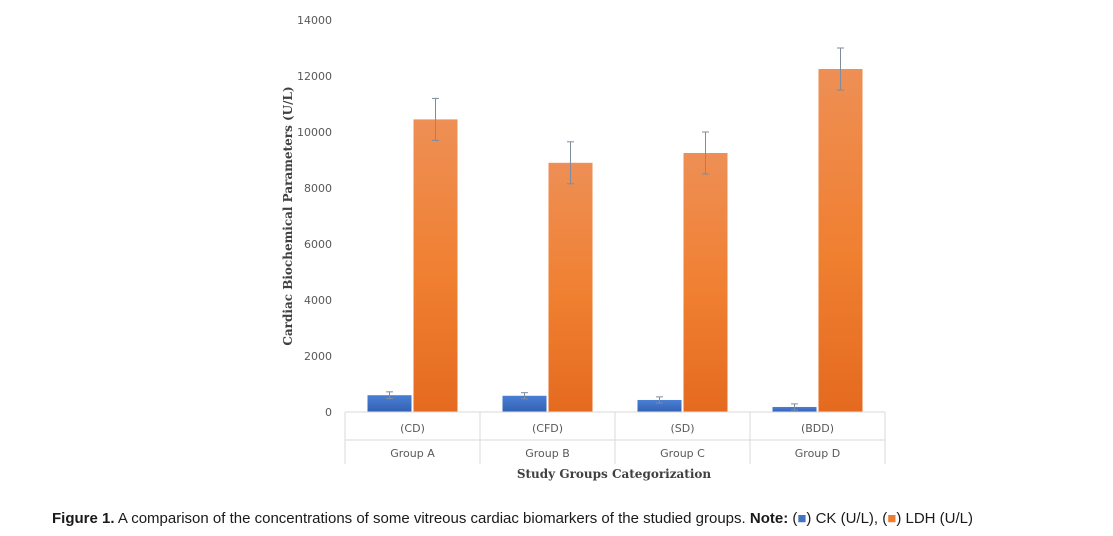 The width and height of the screenshot is (1113, 536). Describe the element at coordinates (817, 428) in the screenshot. I see `x-category-code-label: (BDD)` at that location.